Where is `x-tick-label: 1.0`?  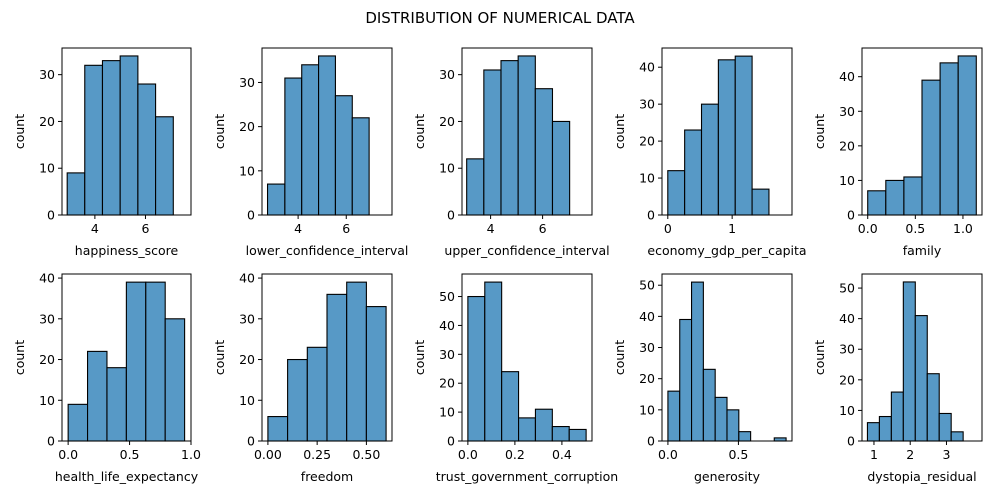 x-tick-label: 1.0 is located at coordinates (191, 454).